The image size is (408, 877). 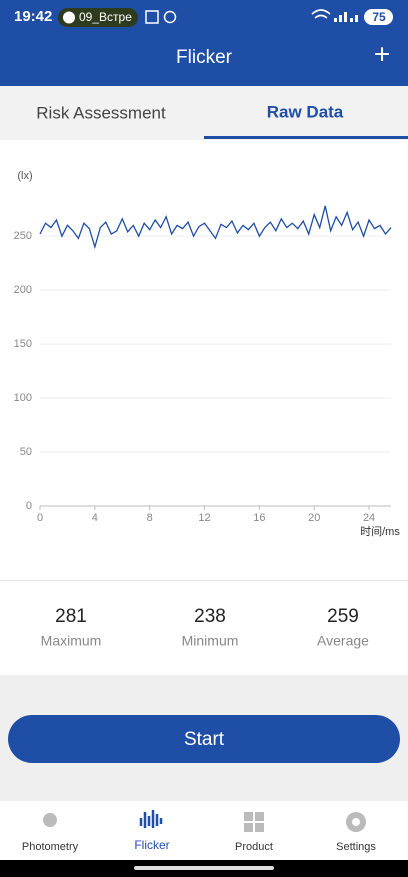 I want to click on data-line, so click(x=215, y=227).